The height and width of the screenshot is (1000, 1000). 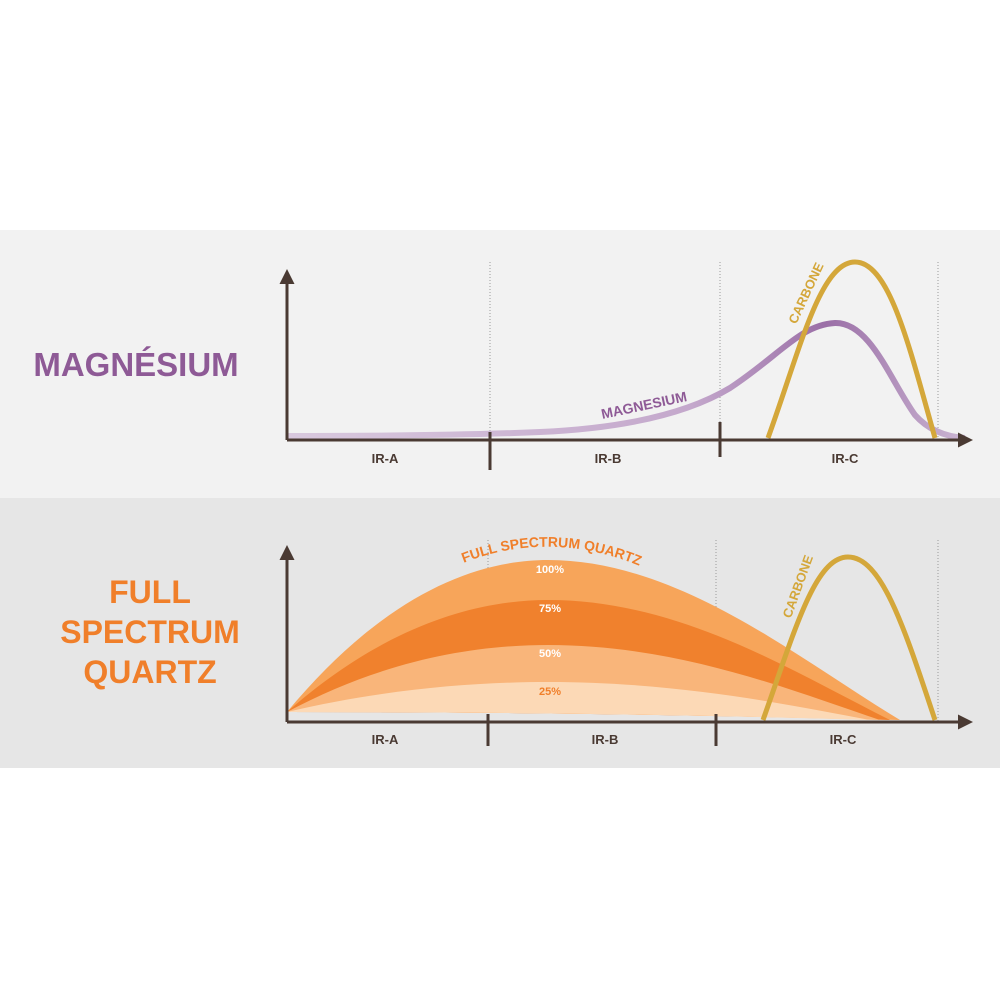 What do you see at coordinates (150, 632) in the screenshot?
I see `panel-title-line: SPECTRUM` at bounding box center [150, 632].